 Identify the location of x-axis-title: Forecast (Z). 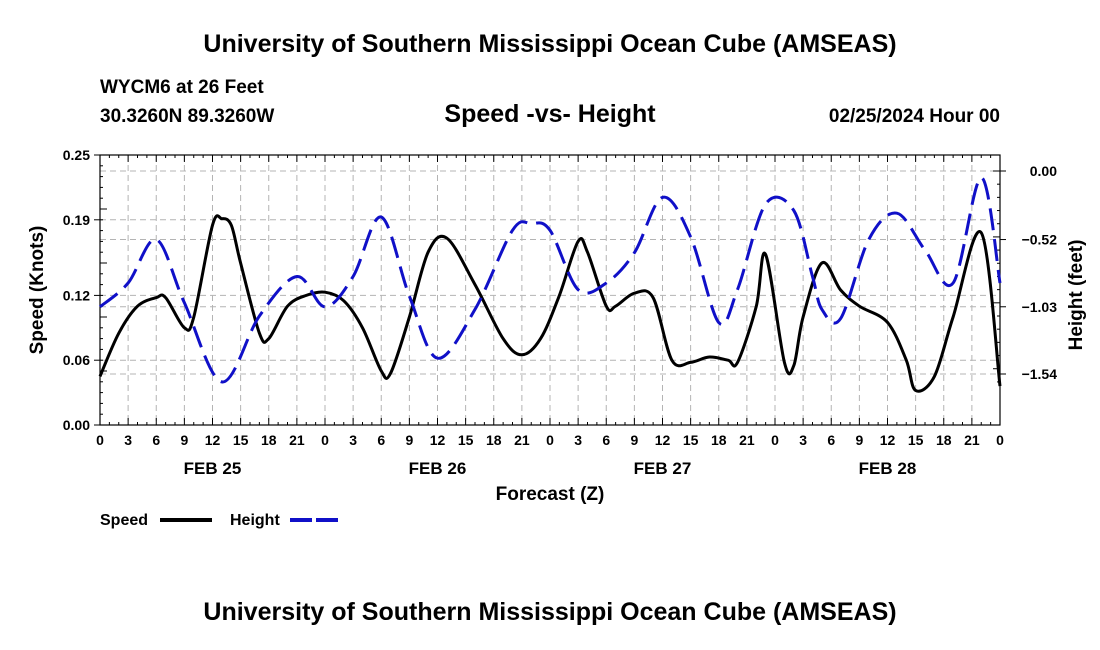
(550, 494).